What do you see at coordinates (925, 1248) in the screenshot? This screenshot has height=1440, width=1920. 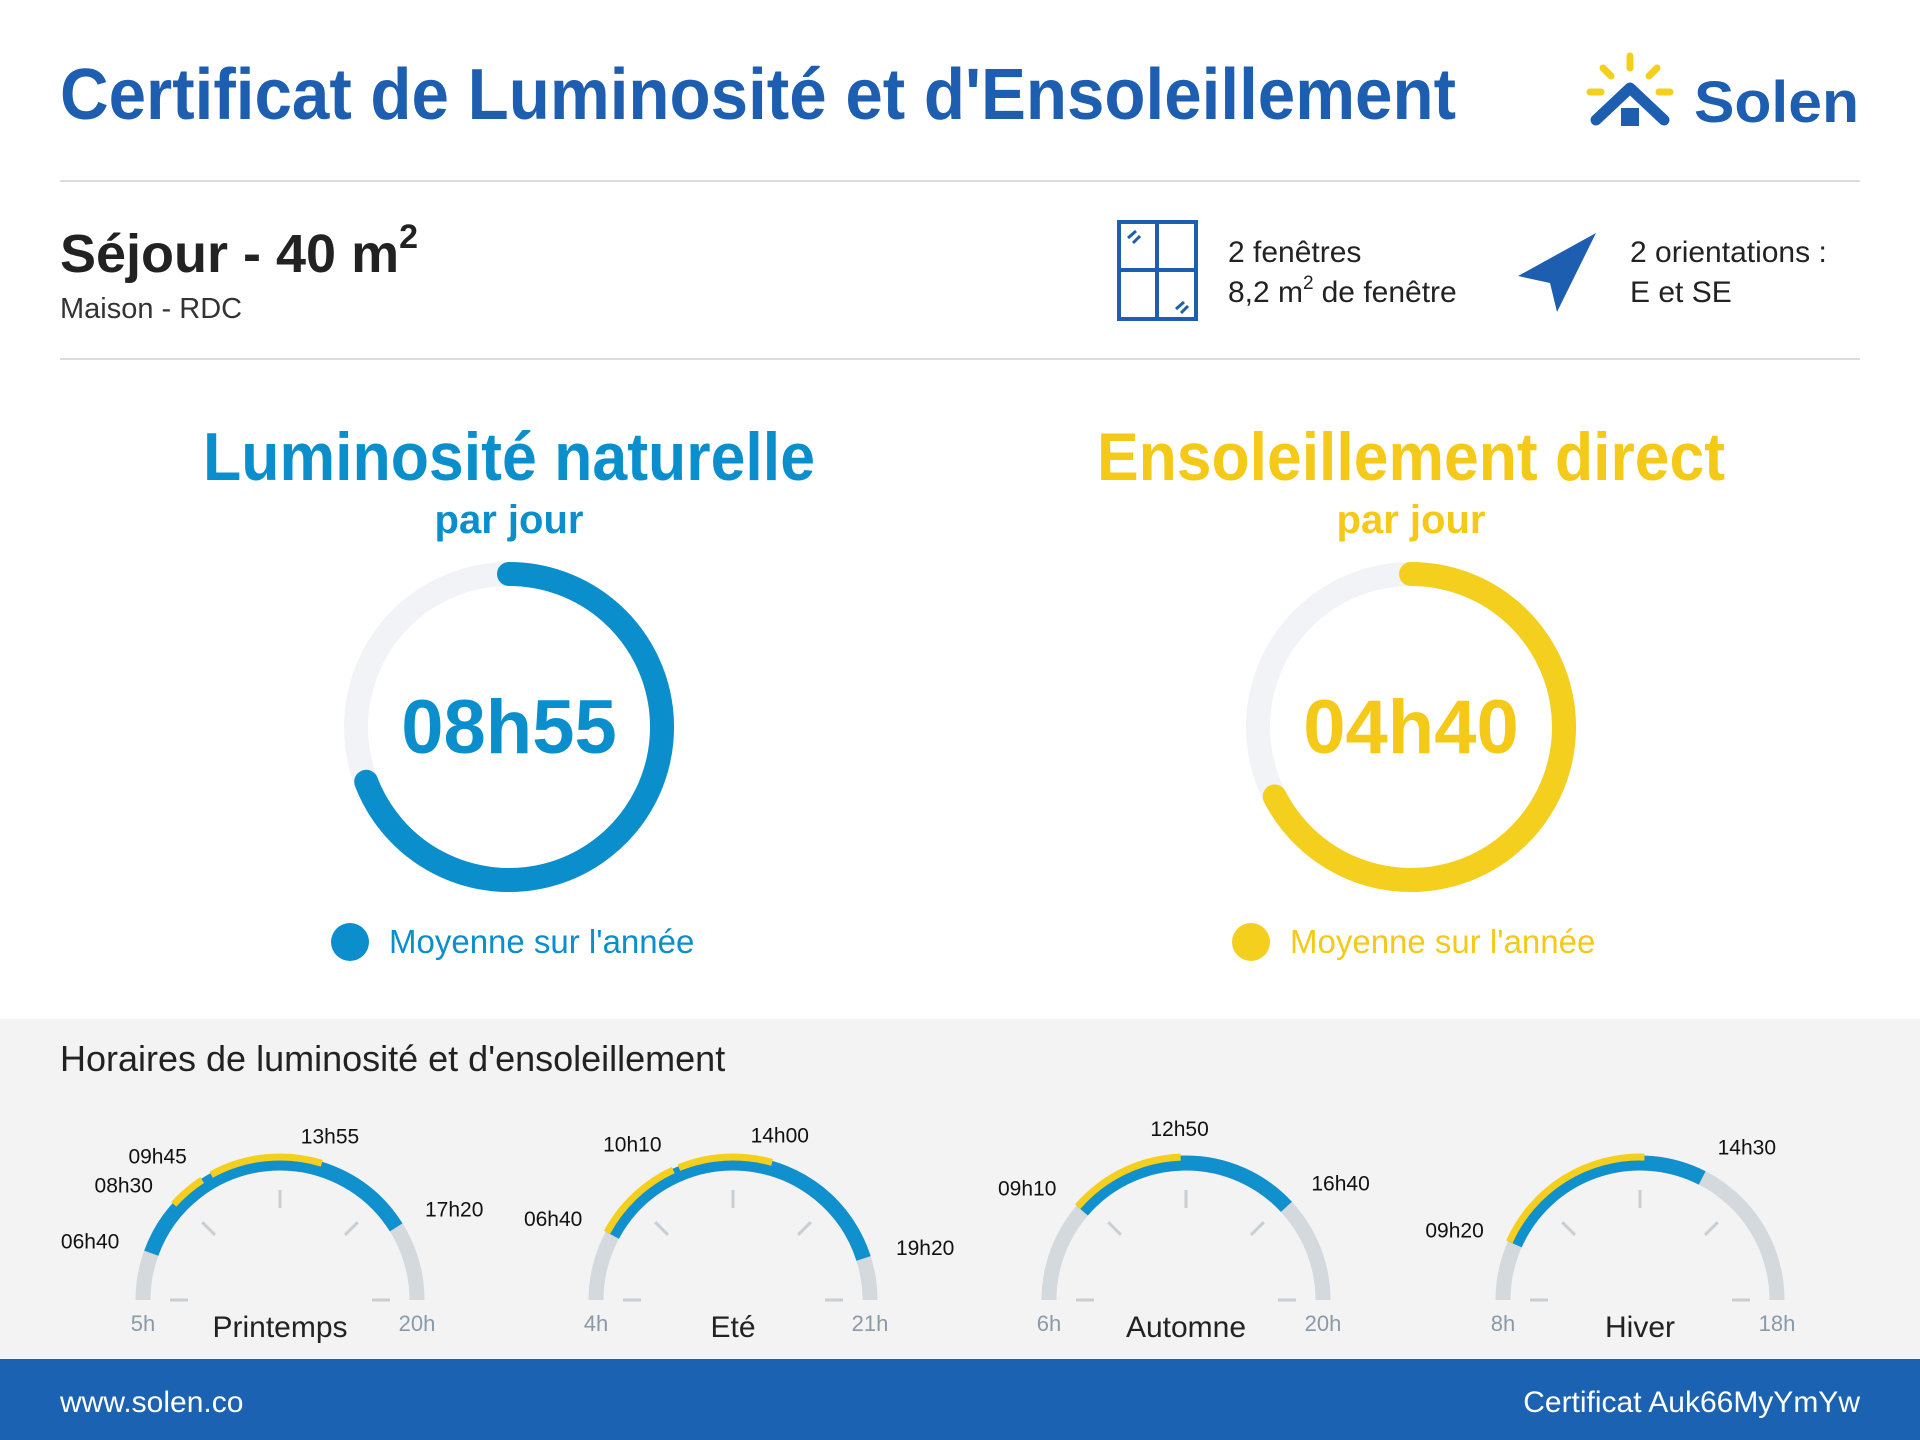 I see `time-label: 19h20` at bounding box center [925, 1248].